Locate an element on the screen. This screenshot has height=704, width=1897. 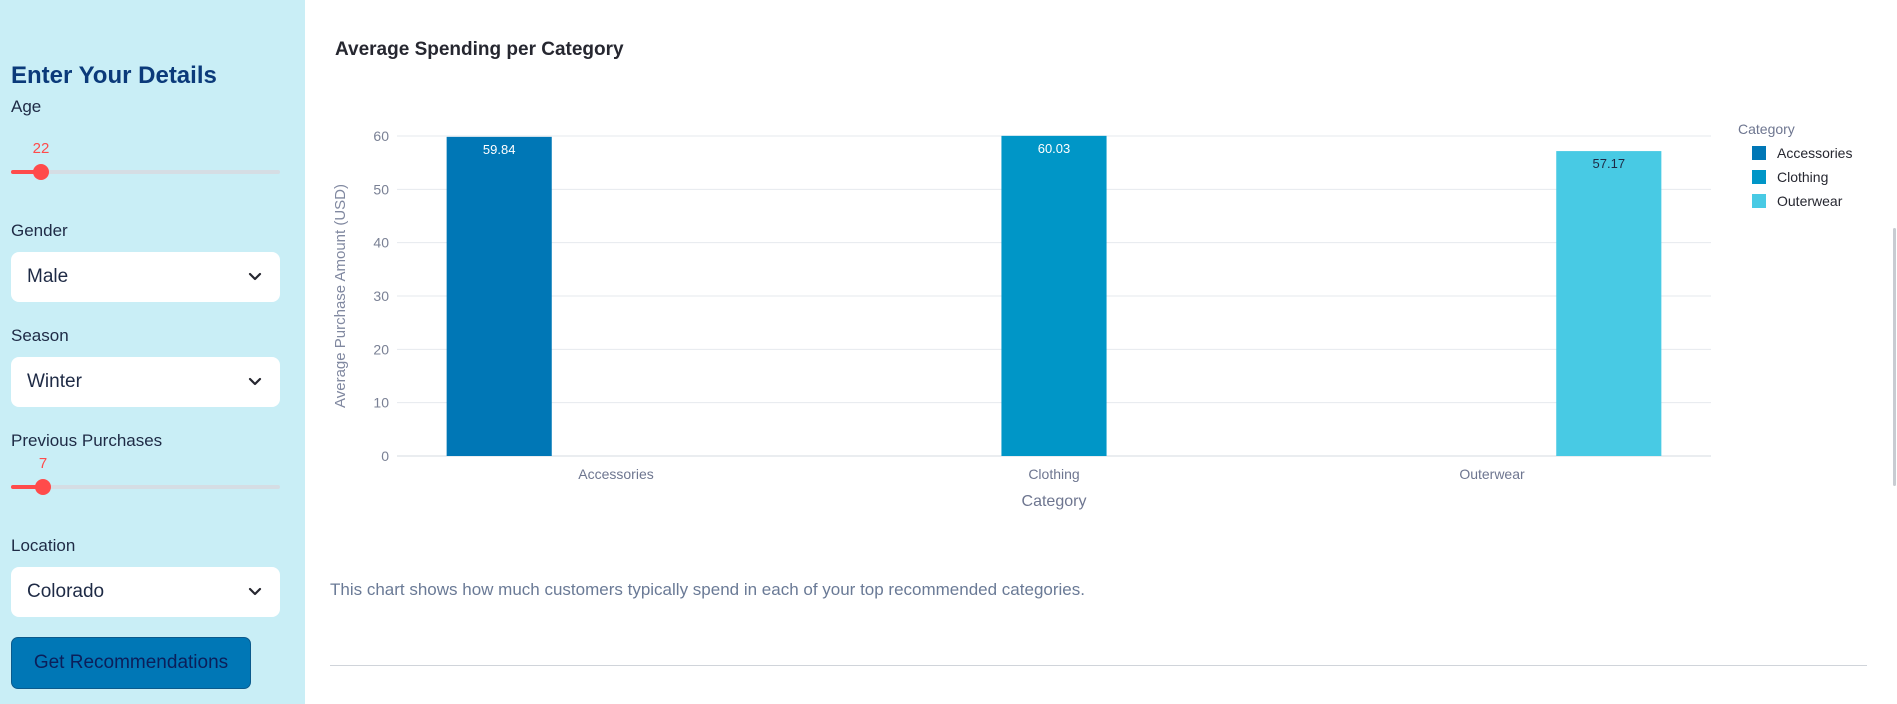
scrollbar is located at coordinates (1894, 357).